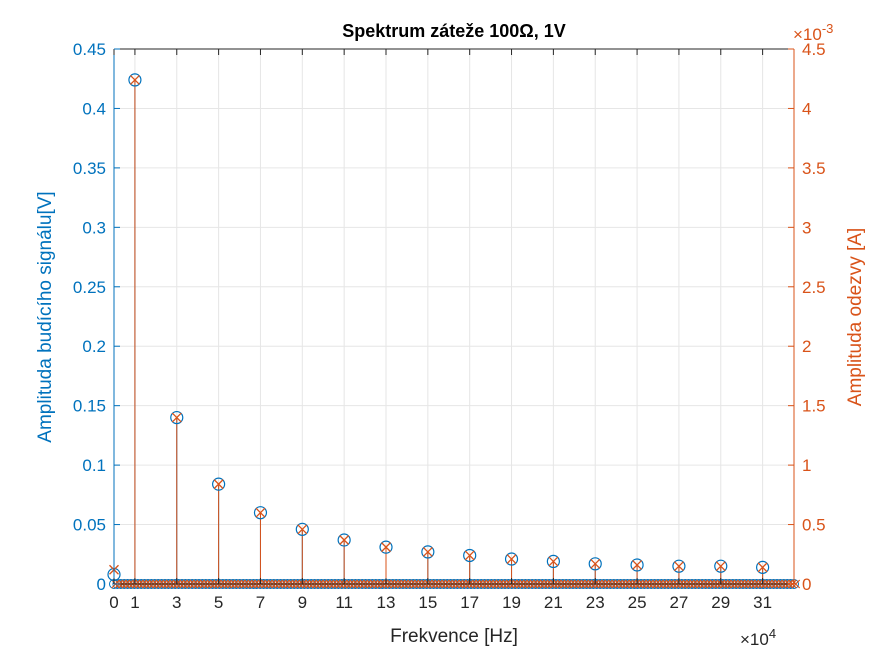 The width and height of the screenshot is (875, 656). I want to click on zero-bin-cross, so click(796, 584).